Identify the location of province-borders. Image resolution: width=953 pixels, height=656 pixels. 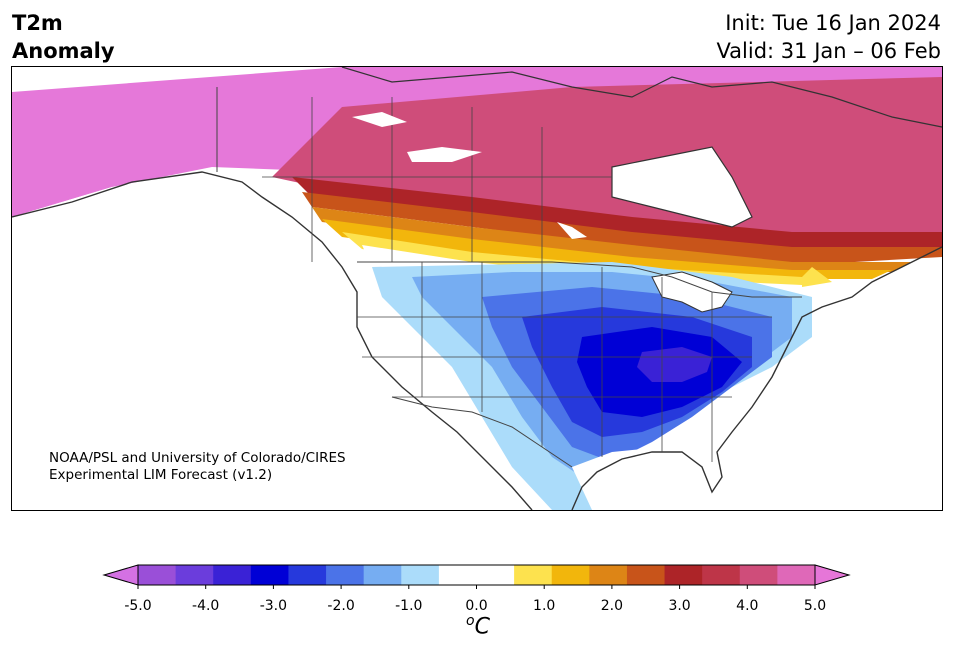
(437, 179).